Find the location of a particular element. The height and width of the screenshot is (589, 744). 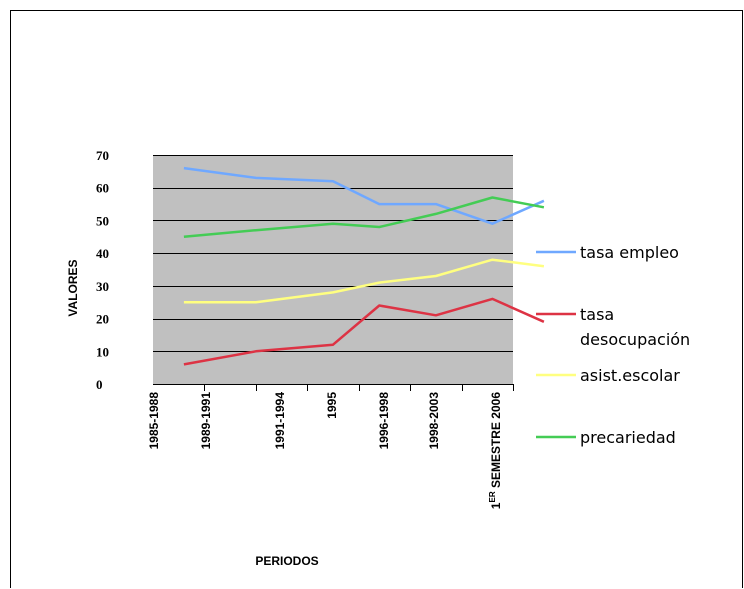

y-tick-label: 70 is located at coordinates (102, 155).